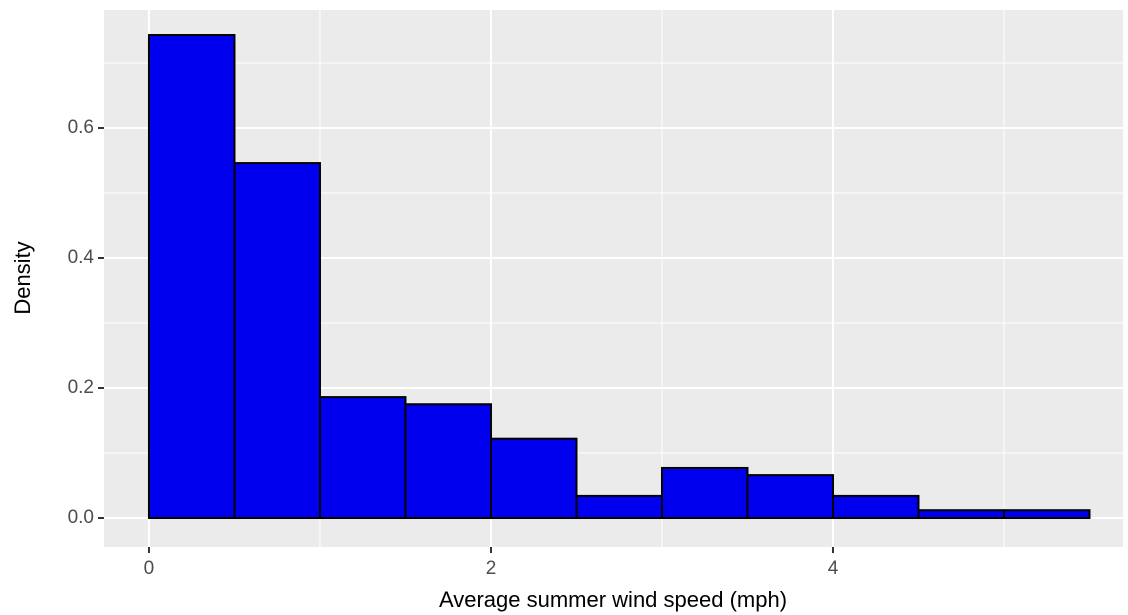  What do you see at coordinates (491, 568) in the screenshot?
I see `x-tick-label: 2` at bounding box center [491, 568].